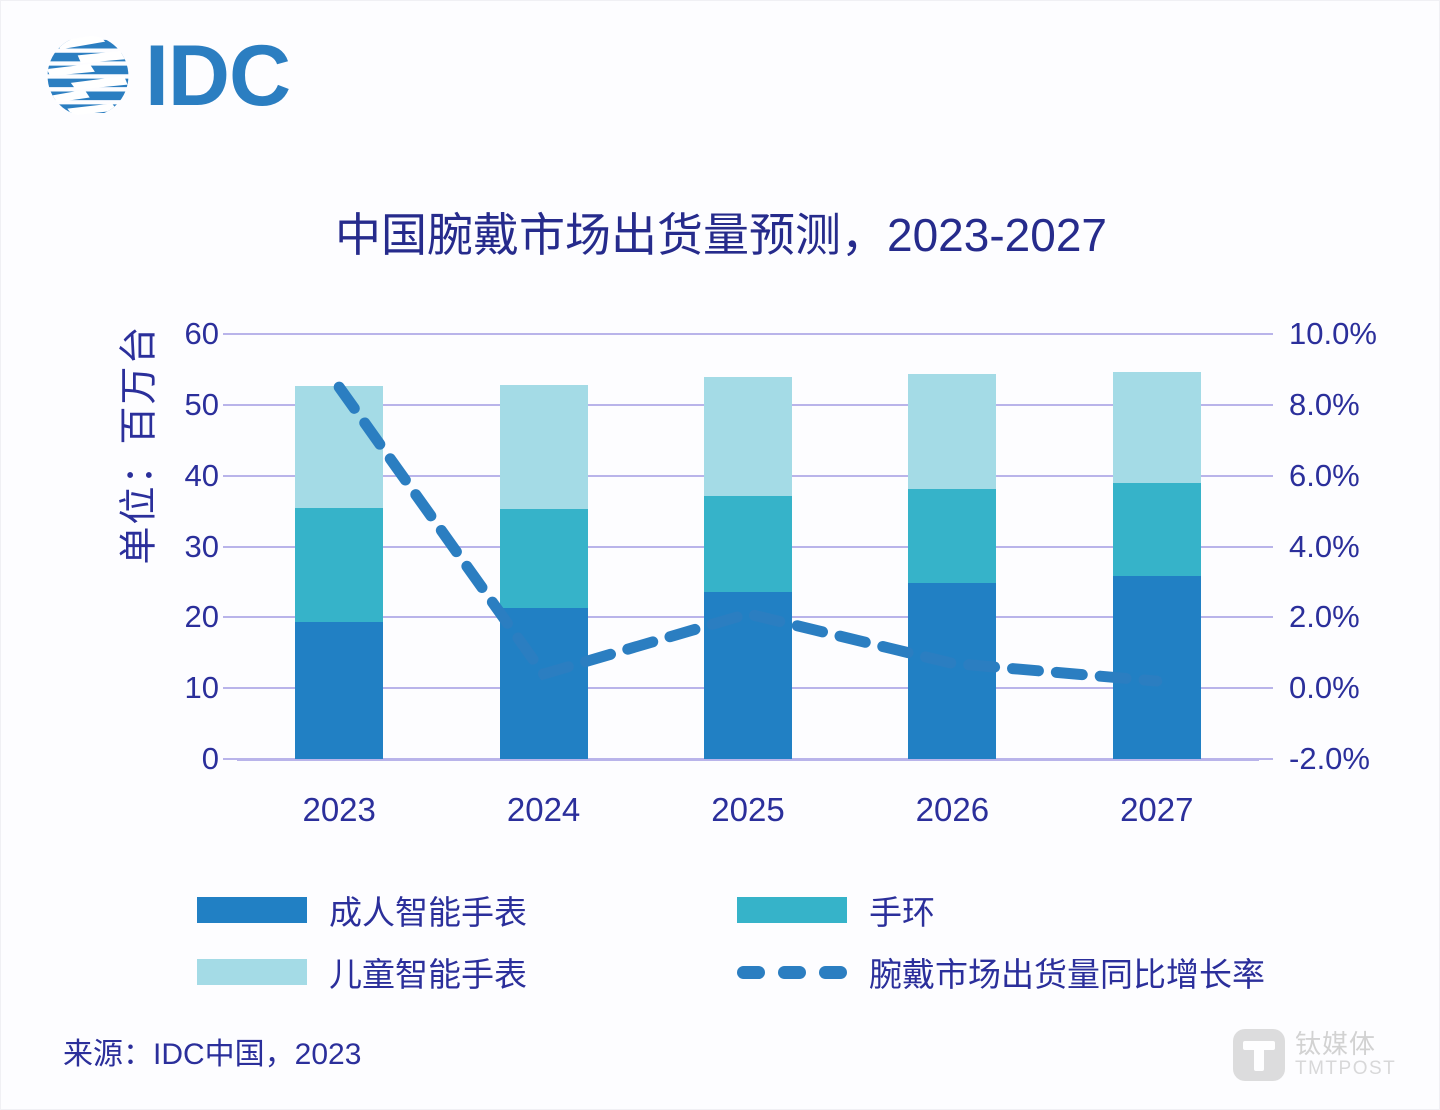 This screenshot has height=1110, width=1440. Describe the element at coordinates (1259, 1055) in the screenshot. I see `tmtpost-logo-icon` at that location.